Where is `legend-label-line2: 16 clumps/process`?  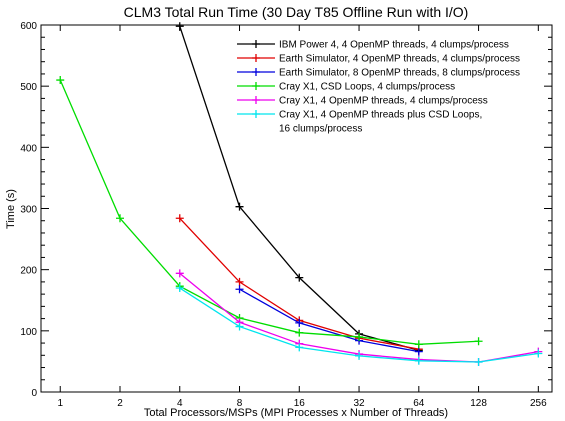
legend-label-line2: 16 clumps/process is located at coordinates (320, 129).